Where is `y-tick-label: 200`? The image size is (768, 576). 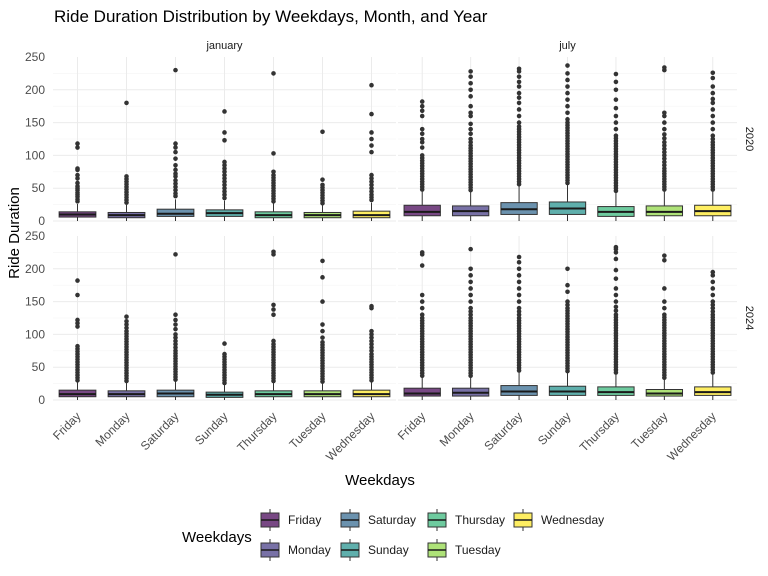 y-tick-label: 200 is located at coordinates (35, 90).